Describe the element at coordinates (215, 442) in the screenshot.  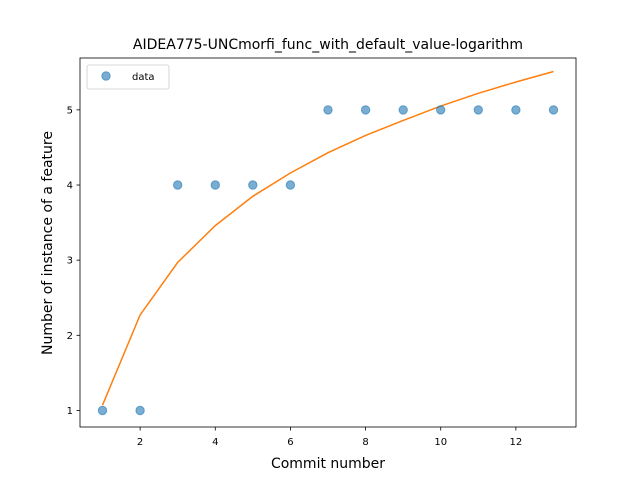
I see `x-tick-label: 4` at that location.